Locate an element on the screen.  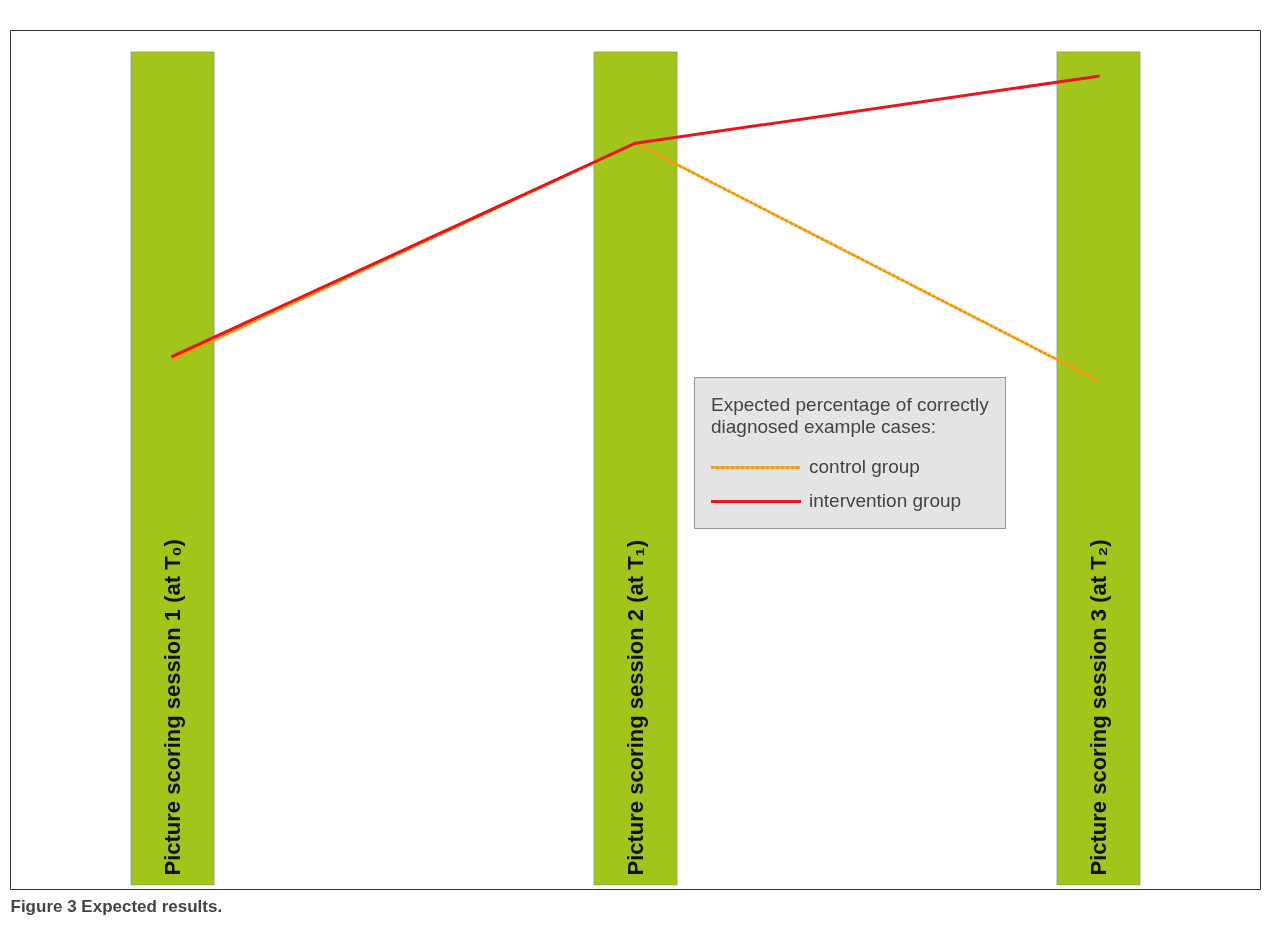
x-tick-label: Picture scoring session 1 (at T₀) is located at coordinates (173, 707).